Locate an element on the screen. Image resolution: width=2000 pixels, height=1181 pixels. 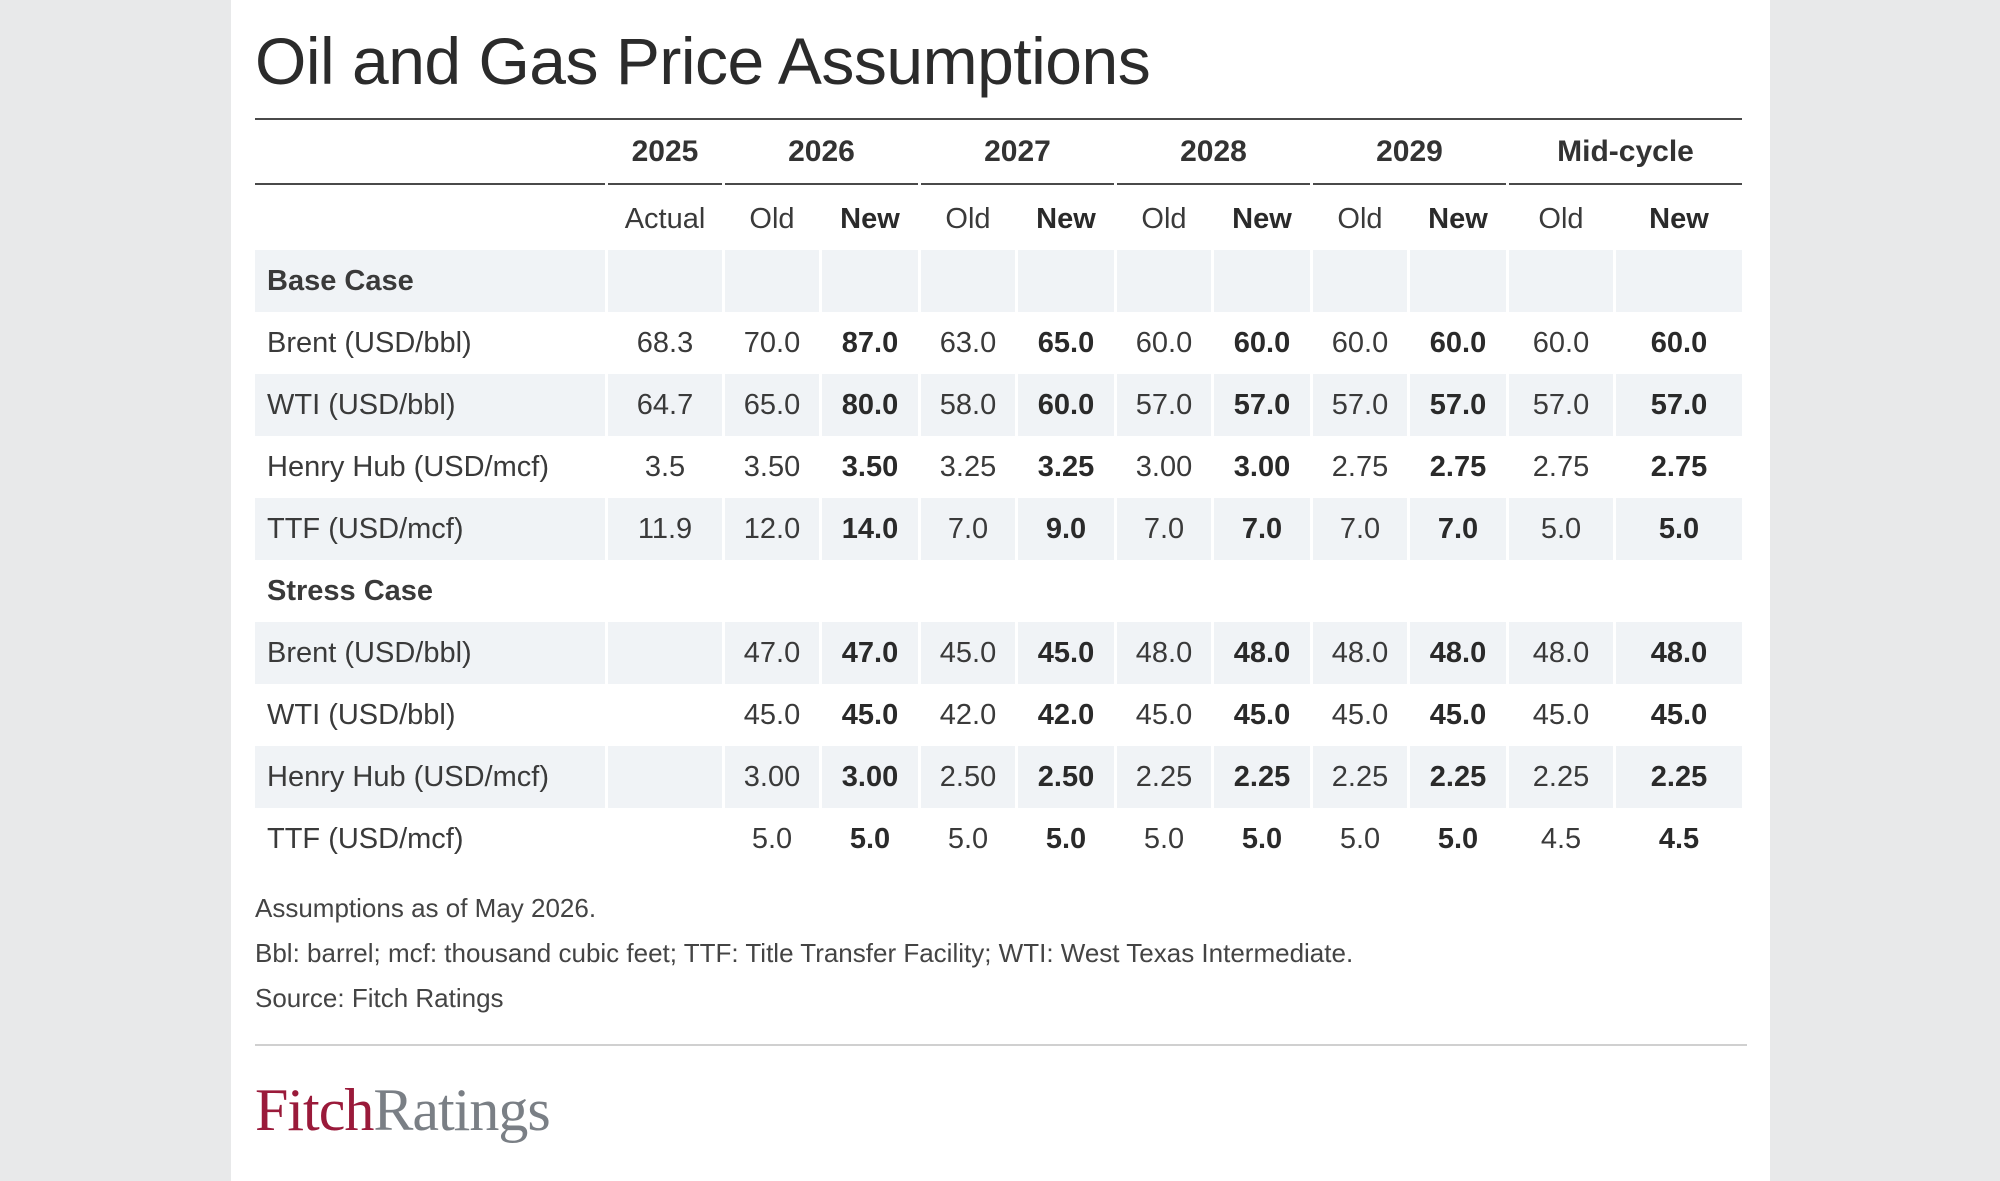
top-rule is located at coordinates (998, 119).